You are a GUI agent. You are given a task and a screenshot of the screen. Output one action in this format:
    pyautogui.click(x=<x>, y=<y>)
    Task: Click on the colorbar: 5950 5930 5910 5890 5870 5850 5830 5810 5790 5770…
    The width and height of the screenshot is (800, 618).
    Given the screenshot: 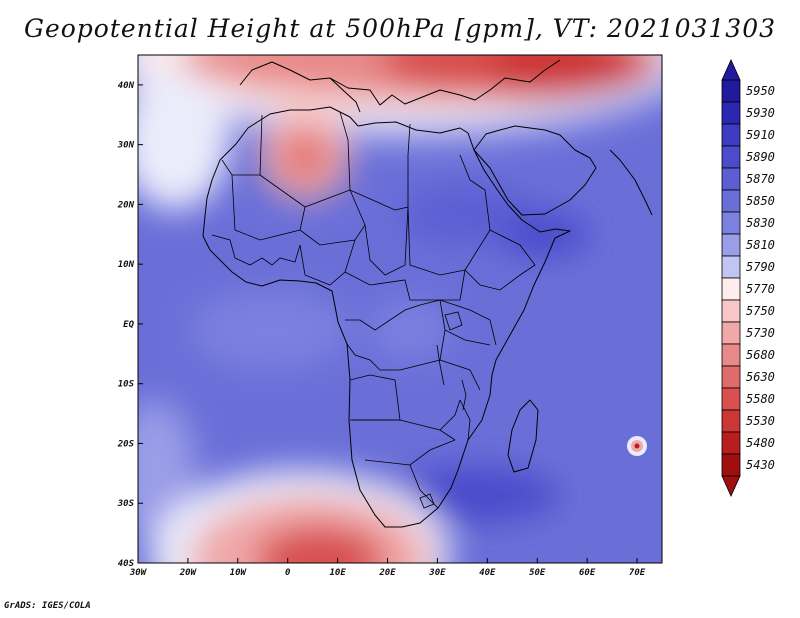 What is the action you would take?
    pyautogui.click(x=748, y=278)
    